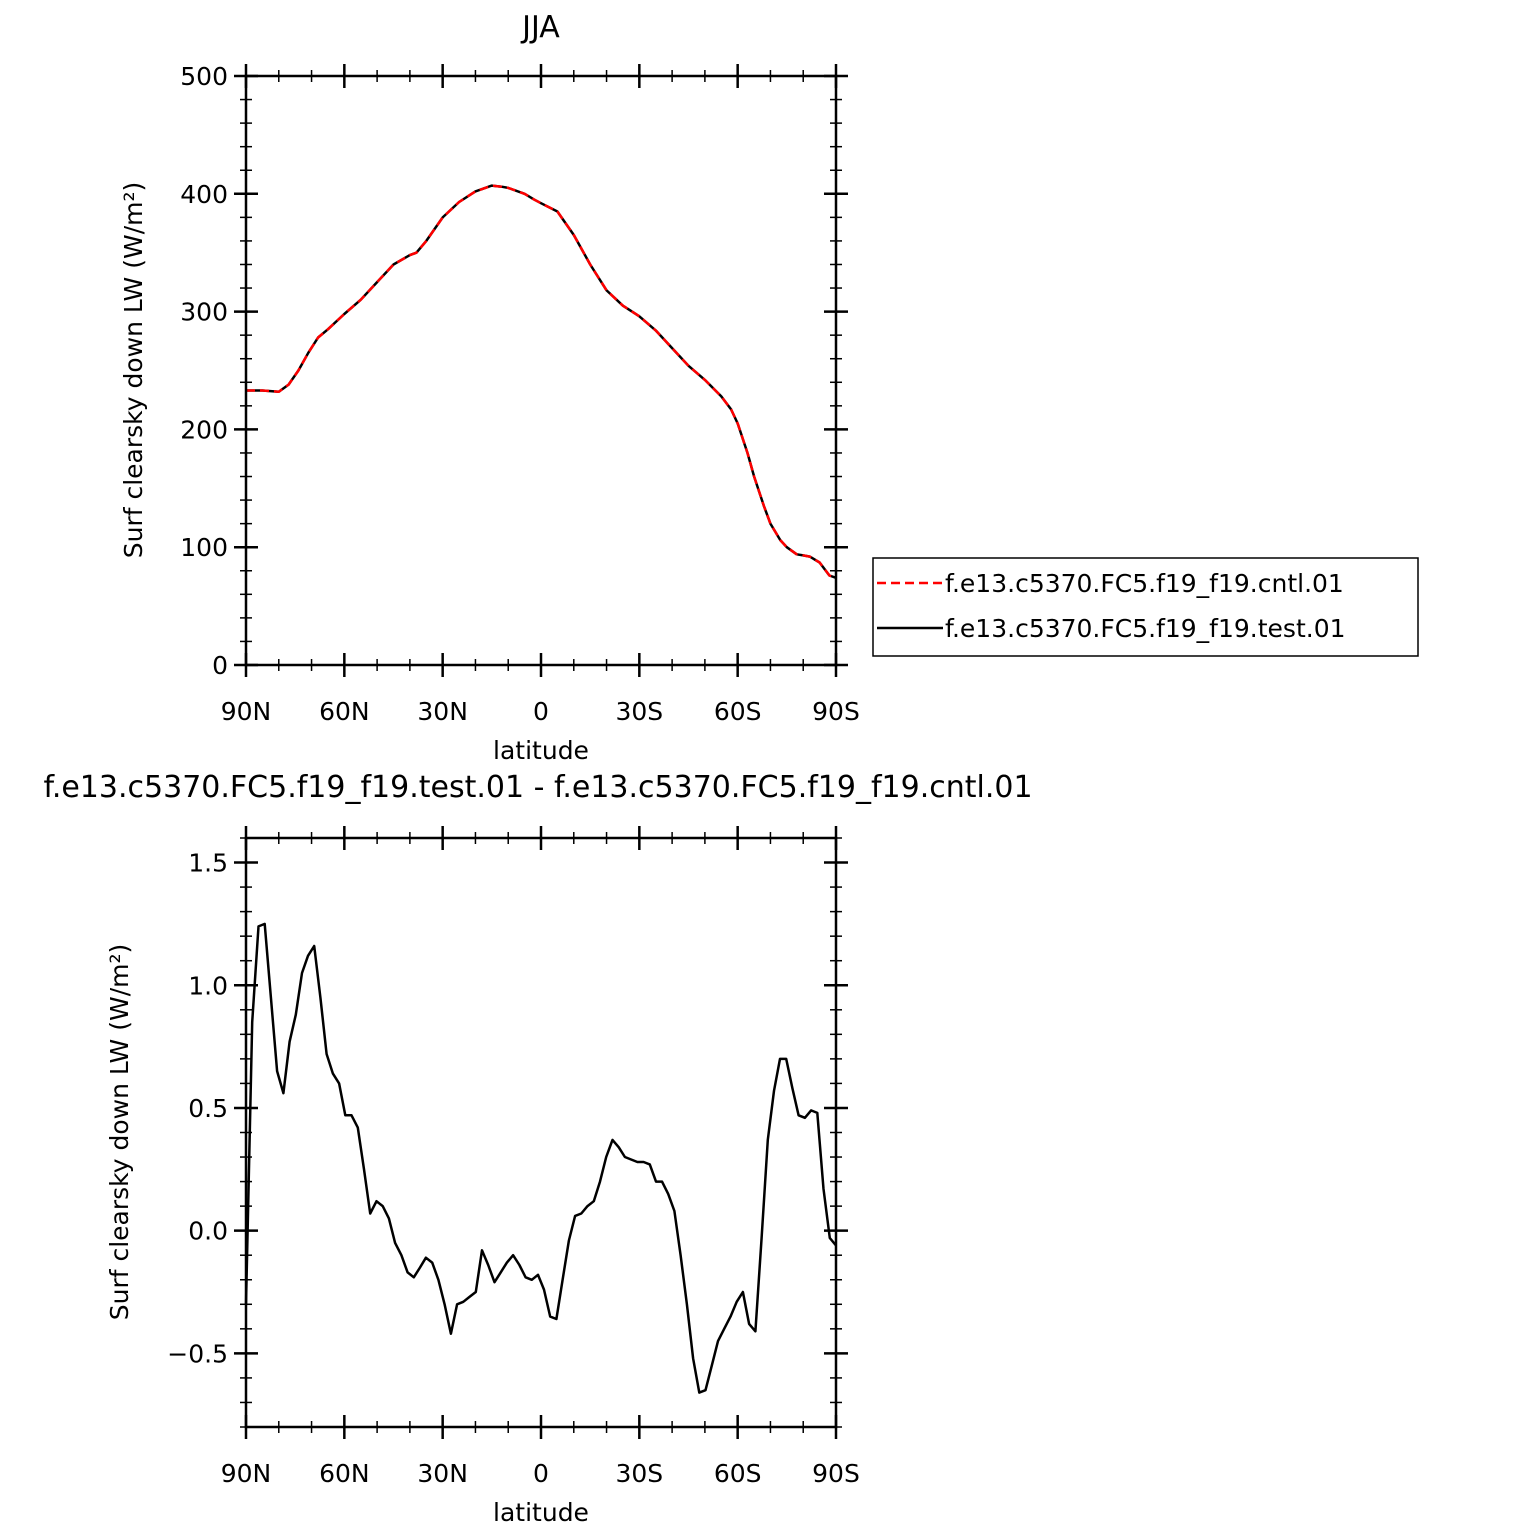  What do you see at coordinates (208, 863) in the screenshot?
I see `y-tick-label: 1.5` at bounding box center [208, 863].